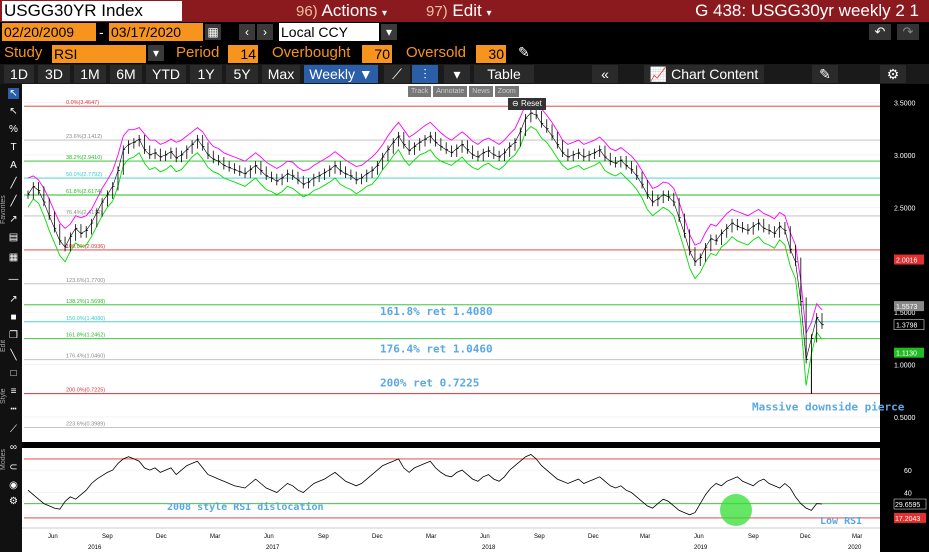  I want to click on end-date-field: 03/17/2020, so click(156, 32).